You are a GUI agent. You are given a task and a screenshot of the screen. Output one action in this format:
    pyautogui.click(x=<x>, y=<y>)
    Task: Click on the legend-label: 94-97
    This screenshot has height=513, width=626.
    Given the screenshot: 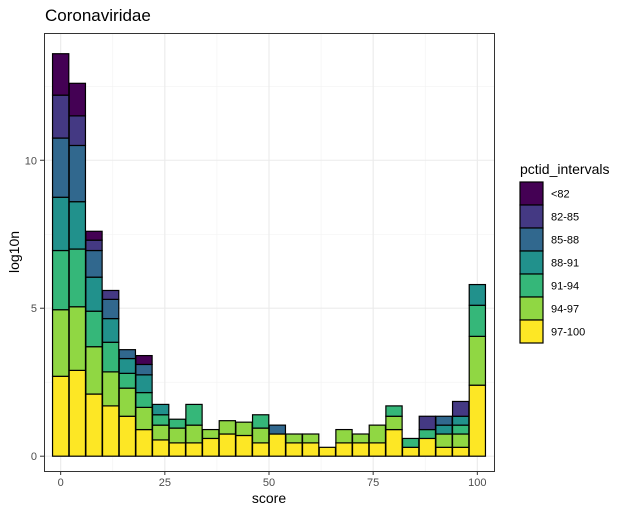 What is the action you would take?
    pyautogui.click(x=565, y=310)
    